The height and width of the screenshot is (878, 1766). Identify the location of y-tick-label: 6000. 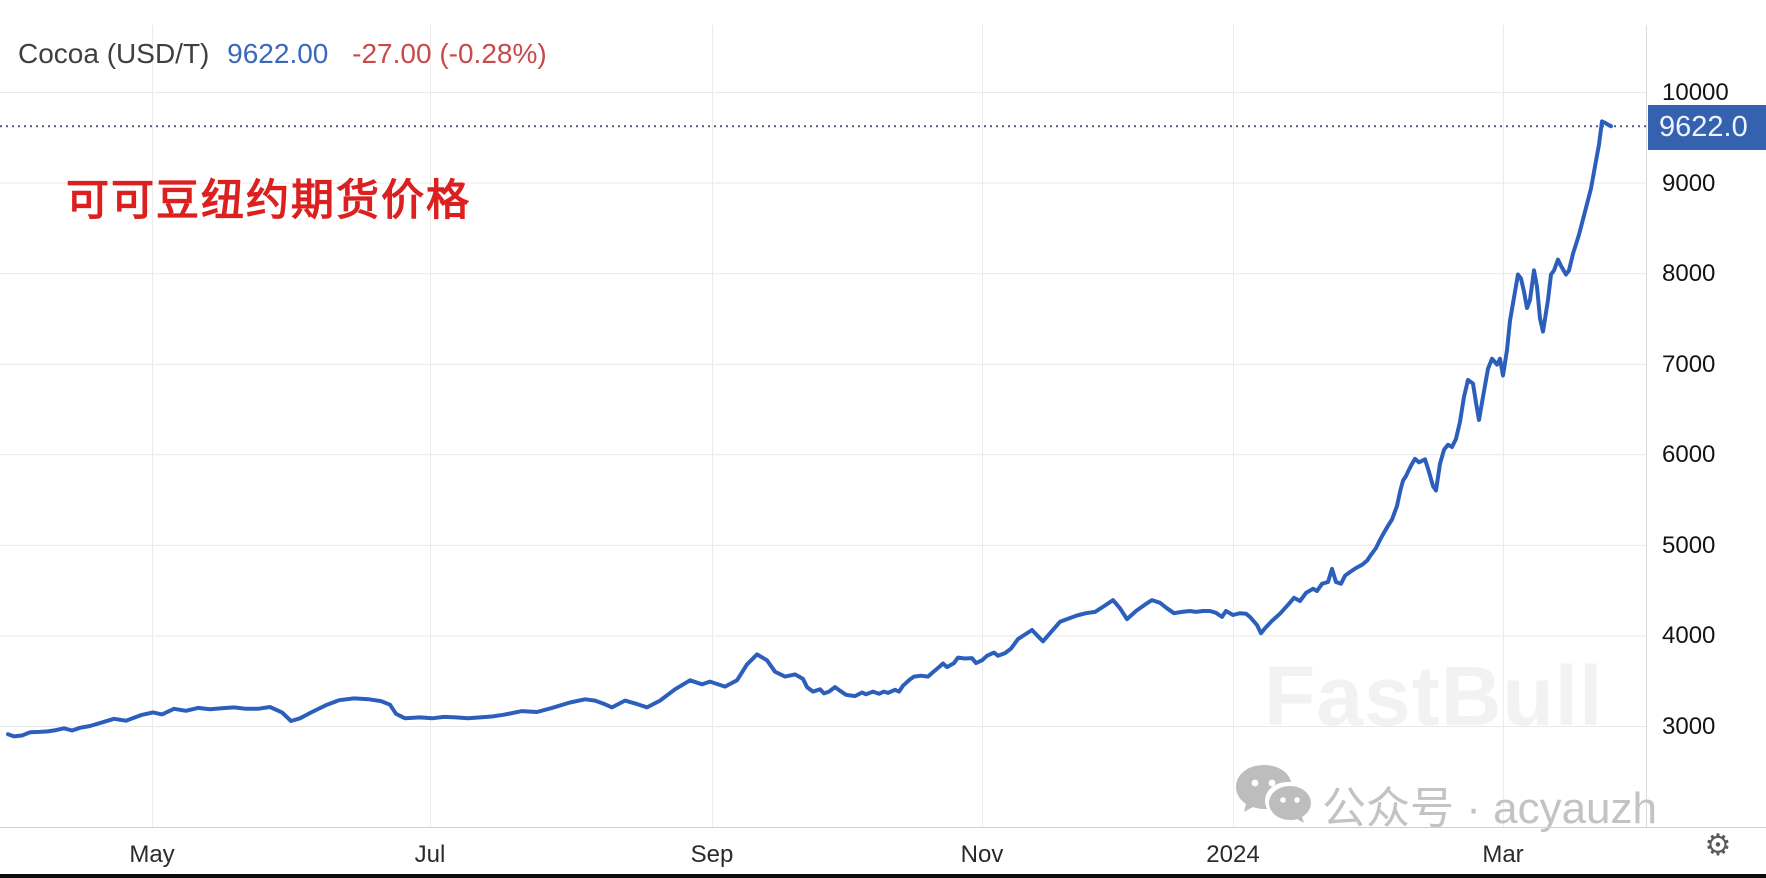
(1689, 455).